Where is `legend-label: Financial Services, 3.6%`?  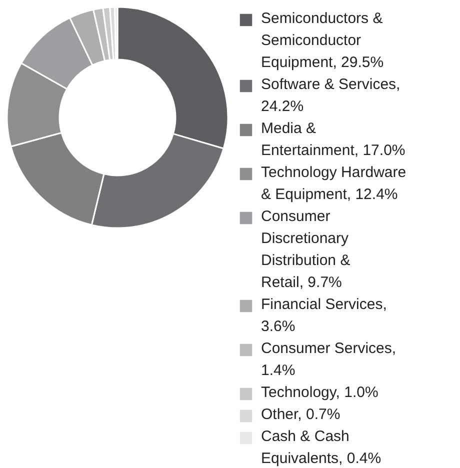 legend-label: Financial Services, 3.6% is located at coordinates (324, 315).